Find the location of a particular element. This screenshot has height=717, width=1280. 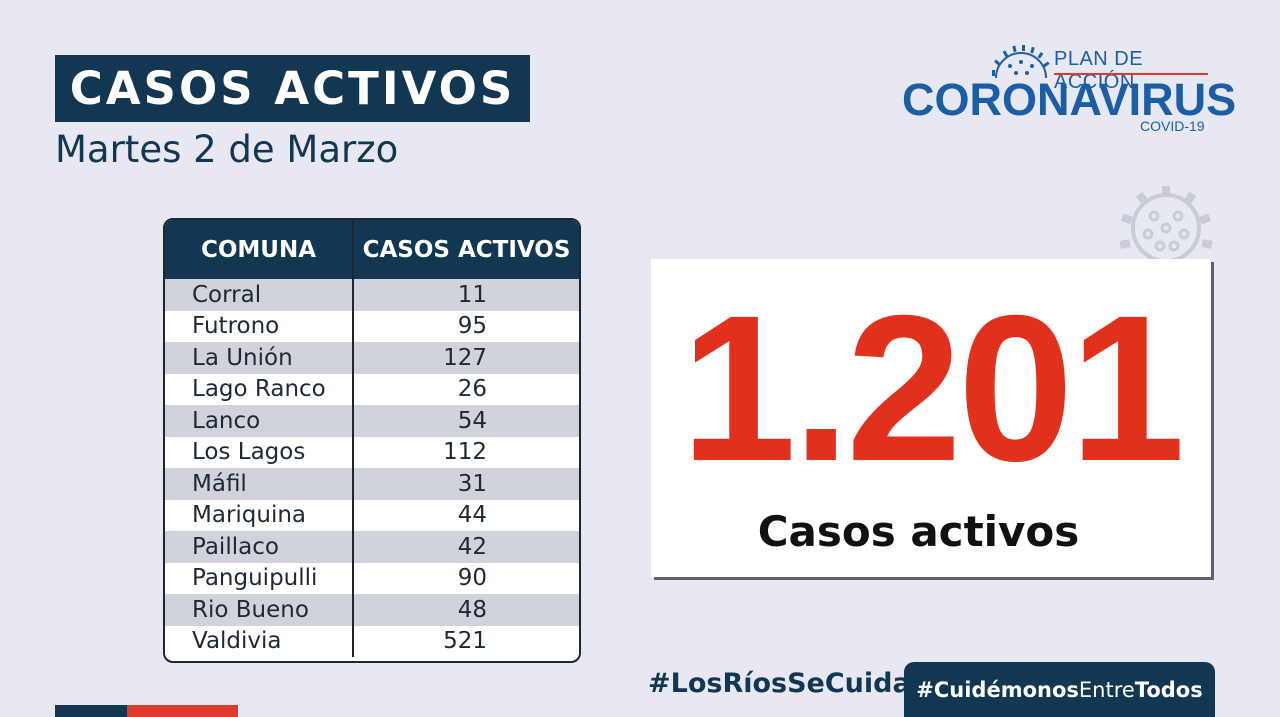

table-row: La Unión 127 is located at coordinates (372, 358).